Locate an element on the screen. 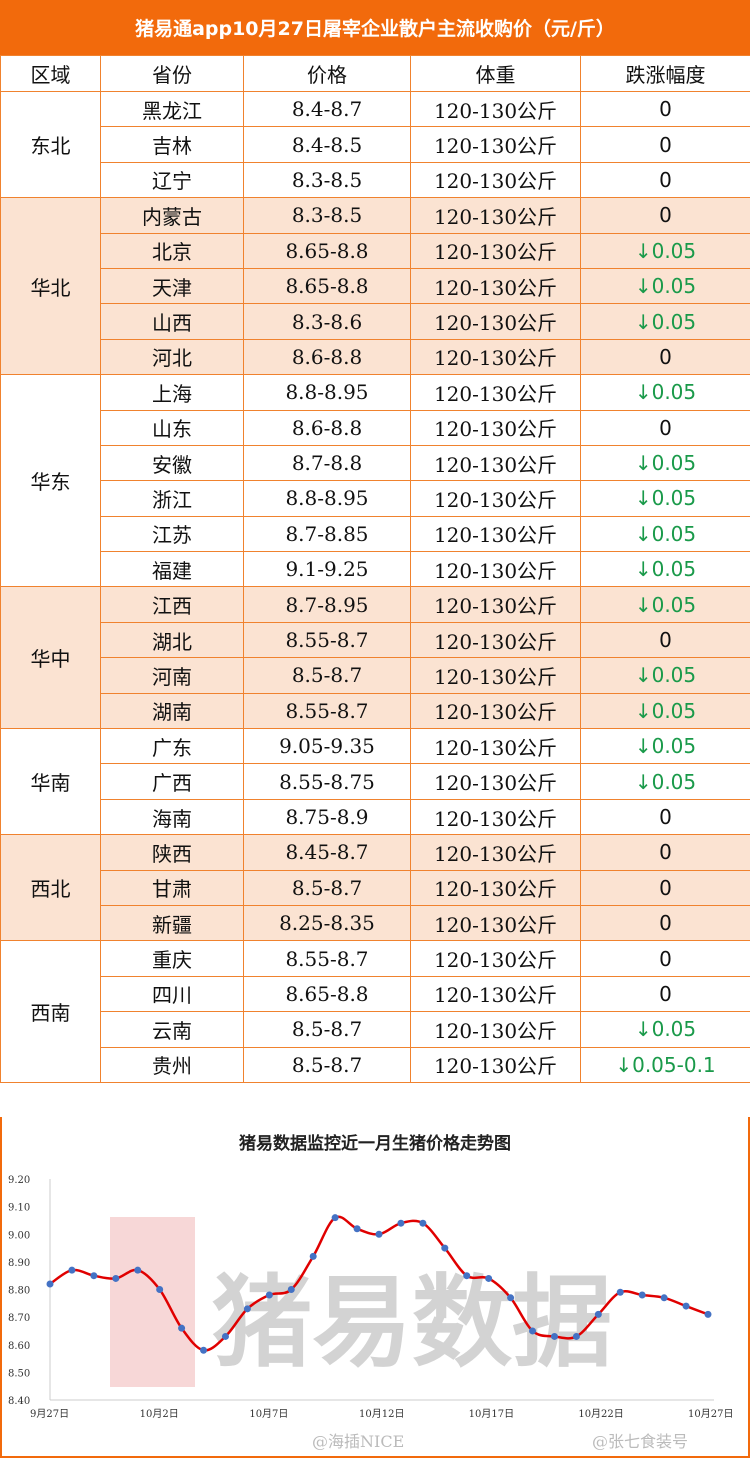 The height and width of the screenshot is (1462, 750). col-province: 省份 is located at coordinates (172, 74).